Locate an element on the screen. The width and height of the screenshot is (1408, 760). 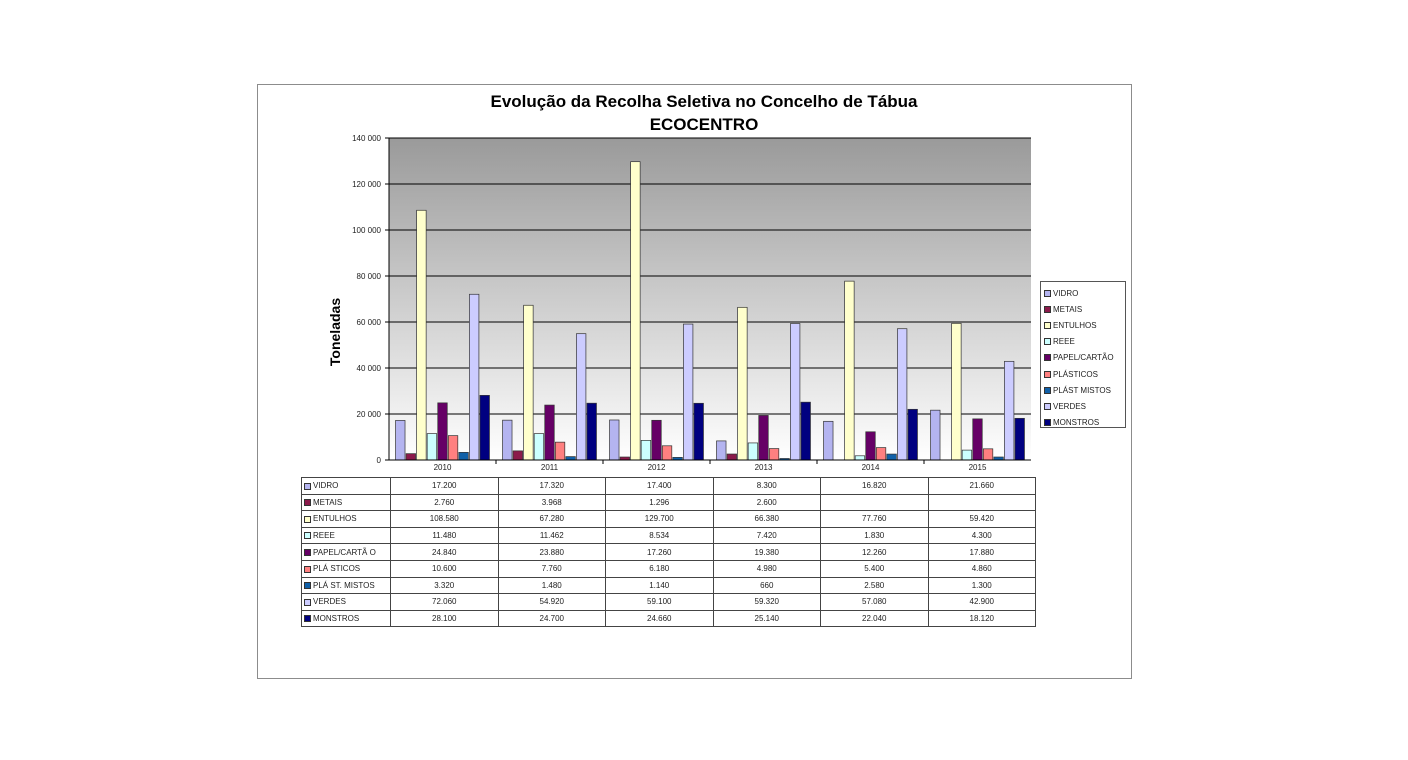
table-cell: 11.462 is located at coordinates (551, 535).